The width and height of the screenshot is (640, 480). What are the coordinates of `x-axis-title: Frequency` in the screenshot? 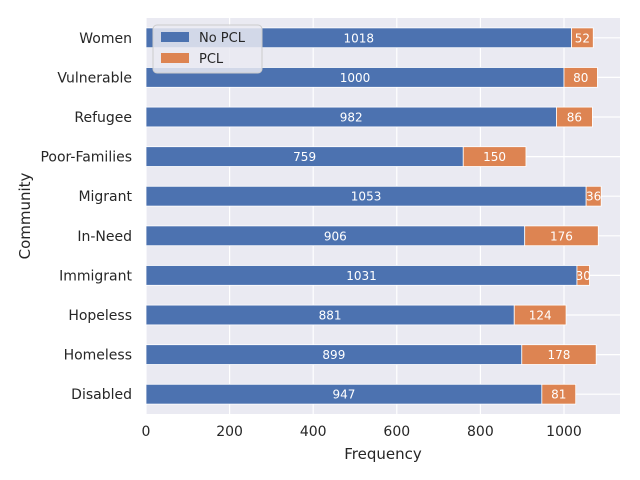 It's located at (383, 454).